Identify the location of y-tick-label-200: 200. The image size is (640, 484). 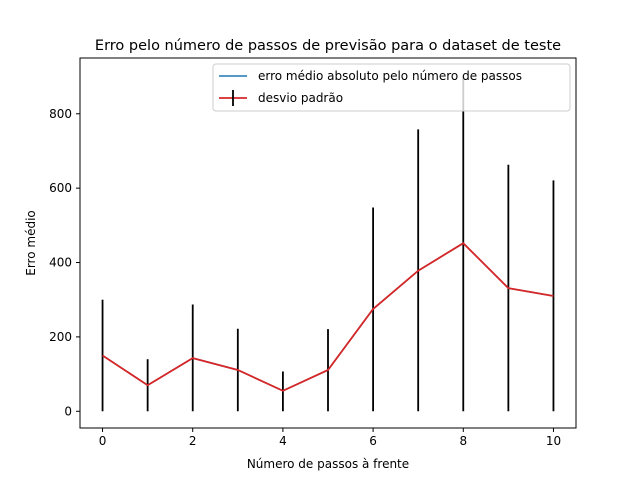
(60, 337).